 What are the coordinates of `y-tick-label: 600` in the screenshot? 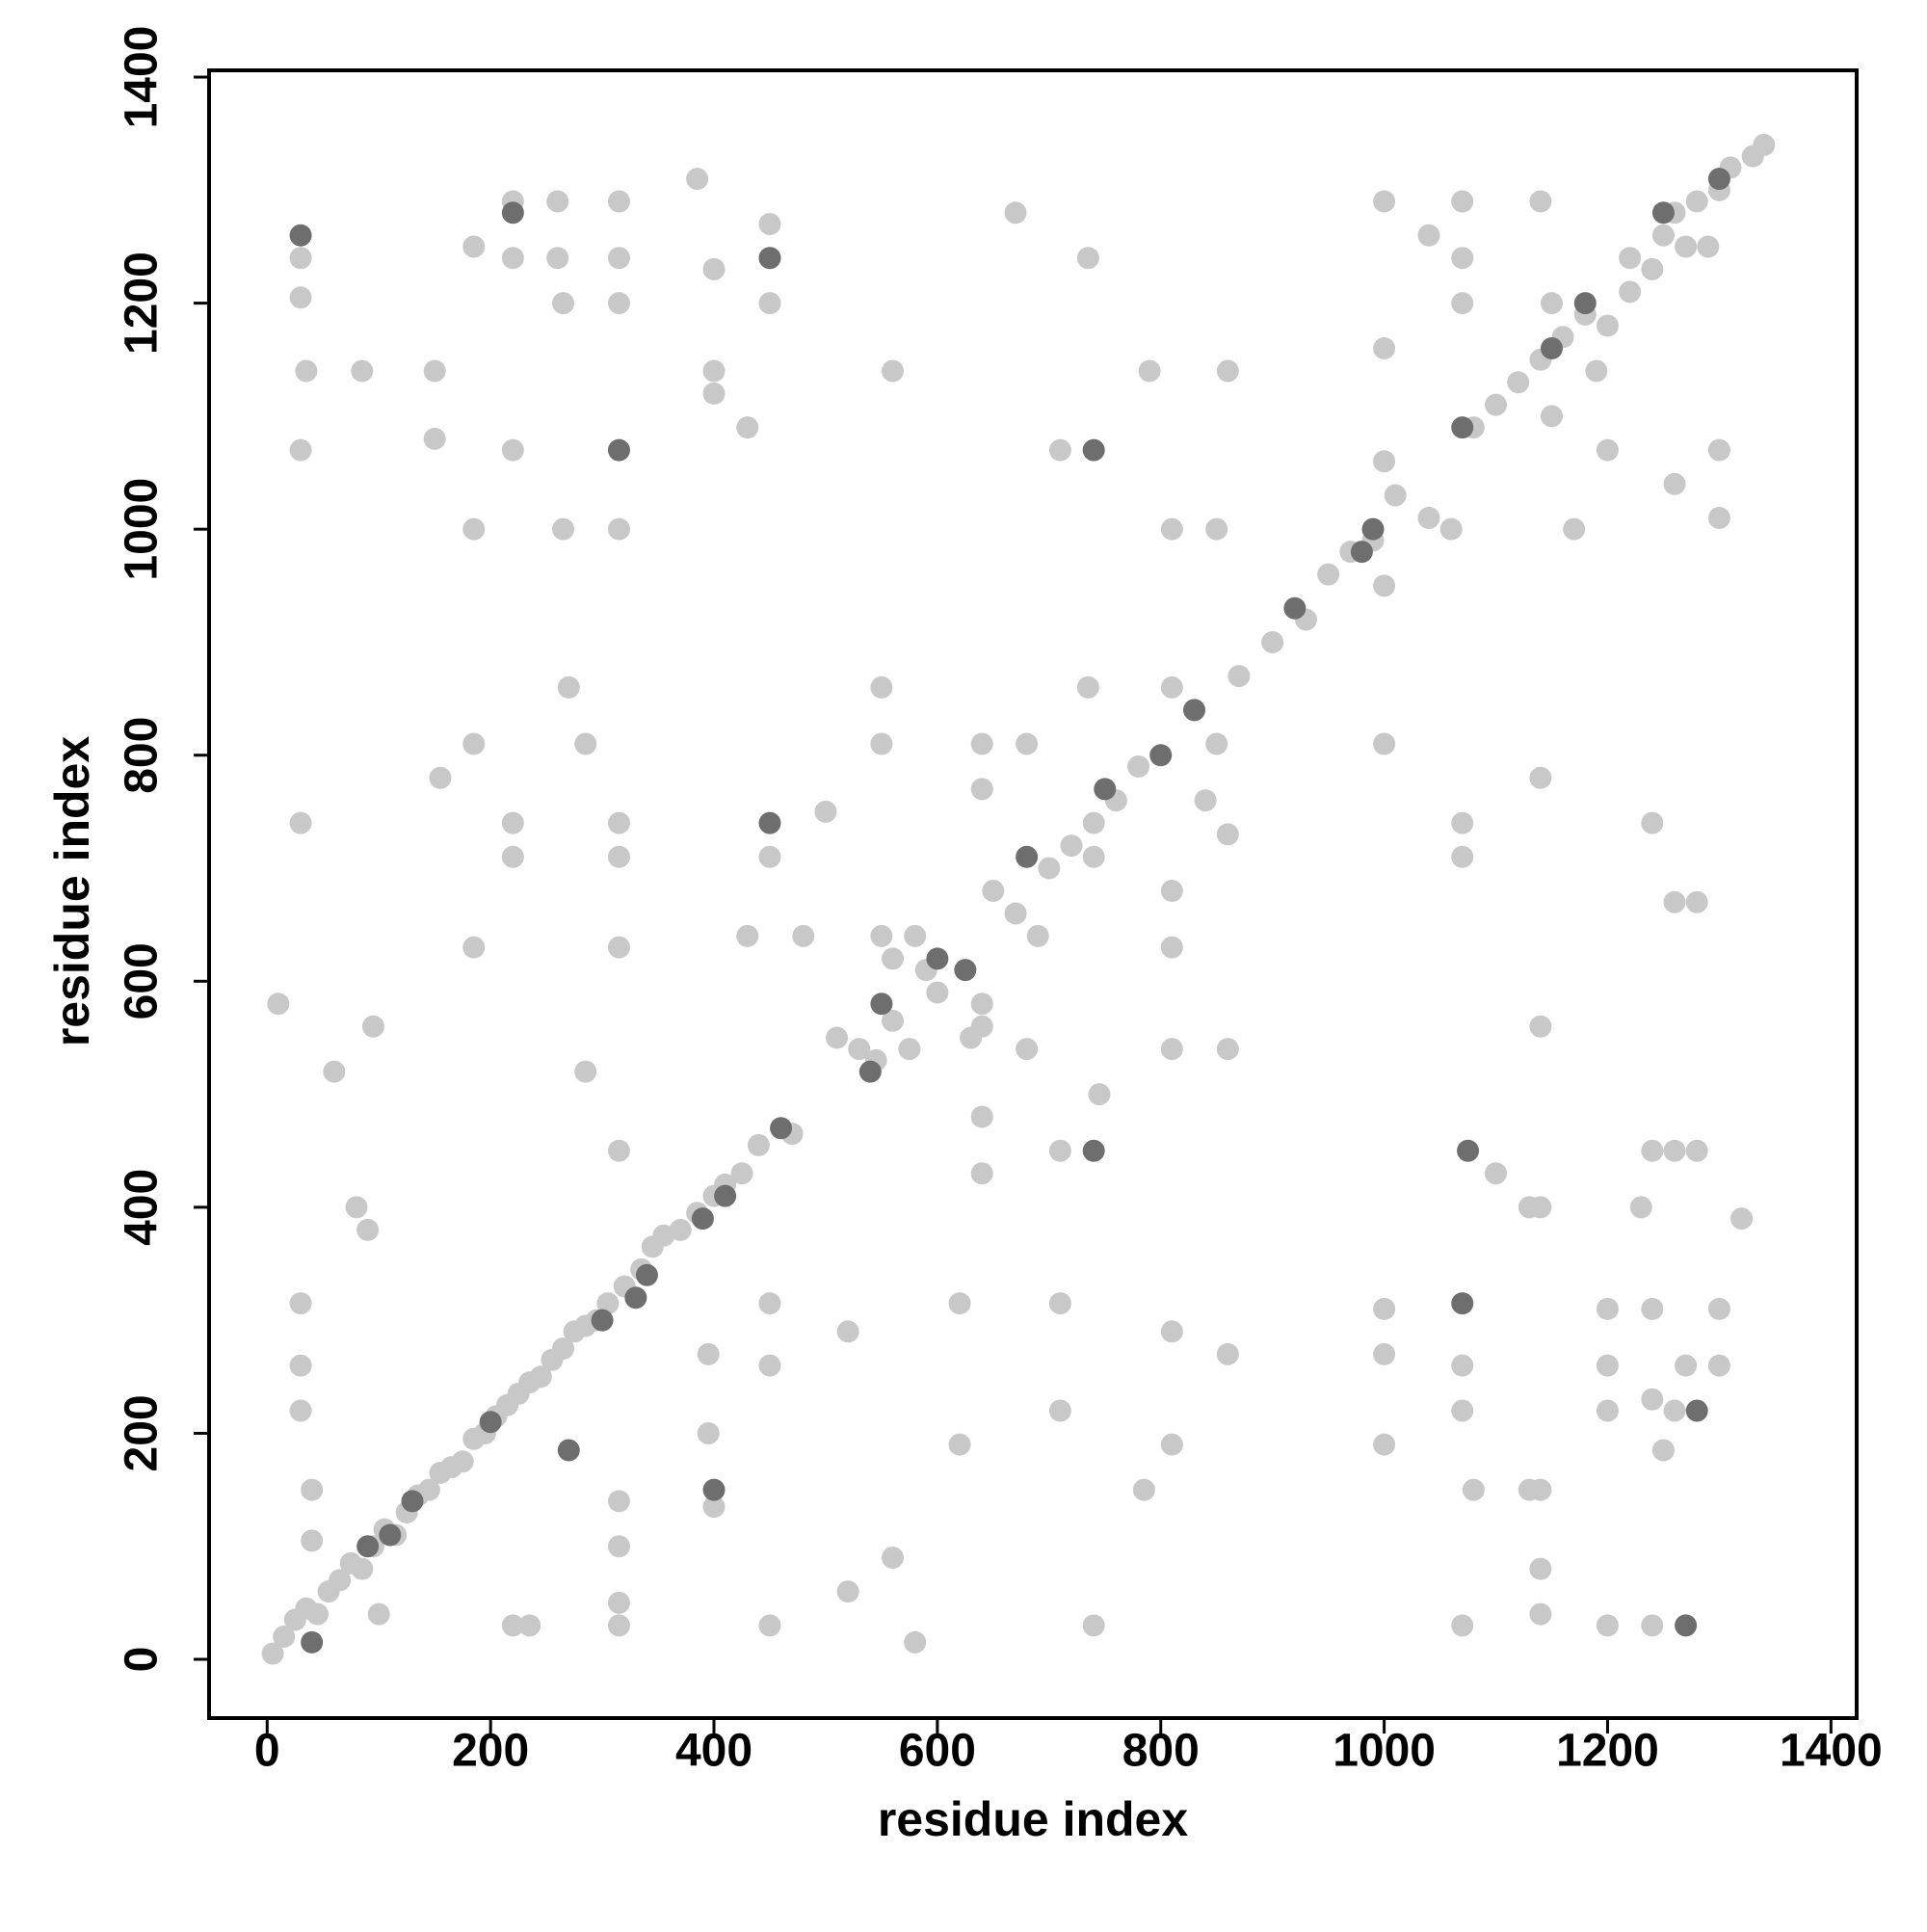 It's located at (142, 980).